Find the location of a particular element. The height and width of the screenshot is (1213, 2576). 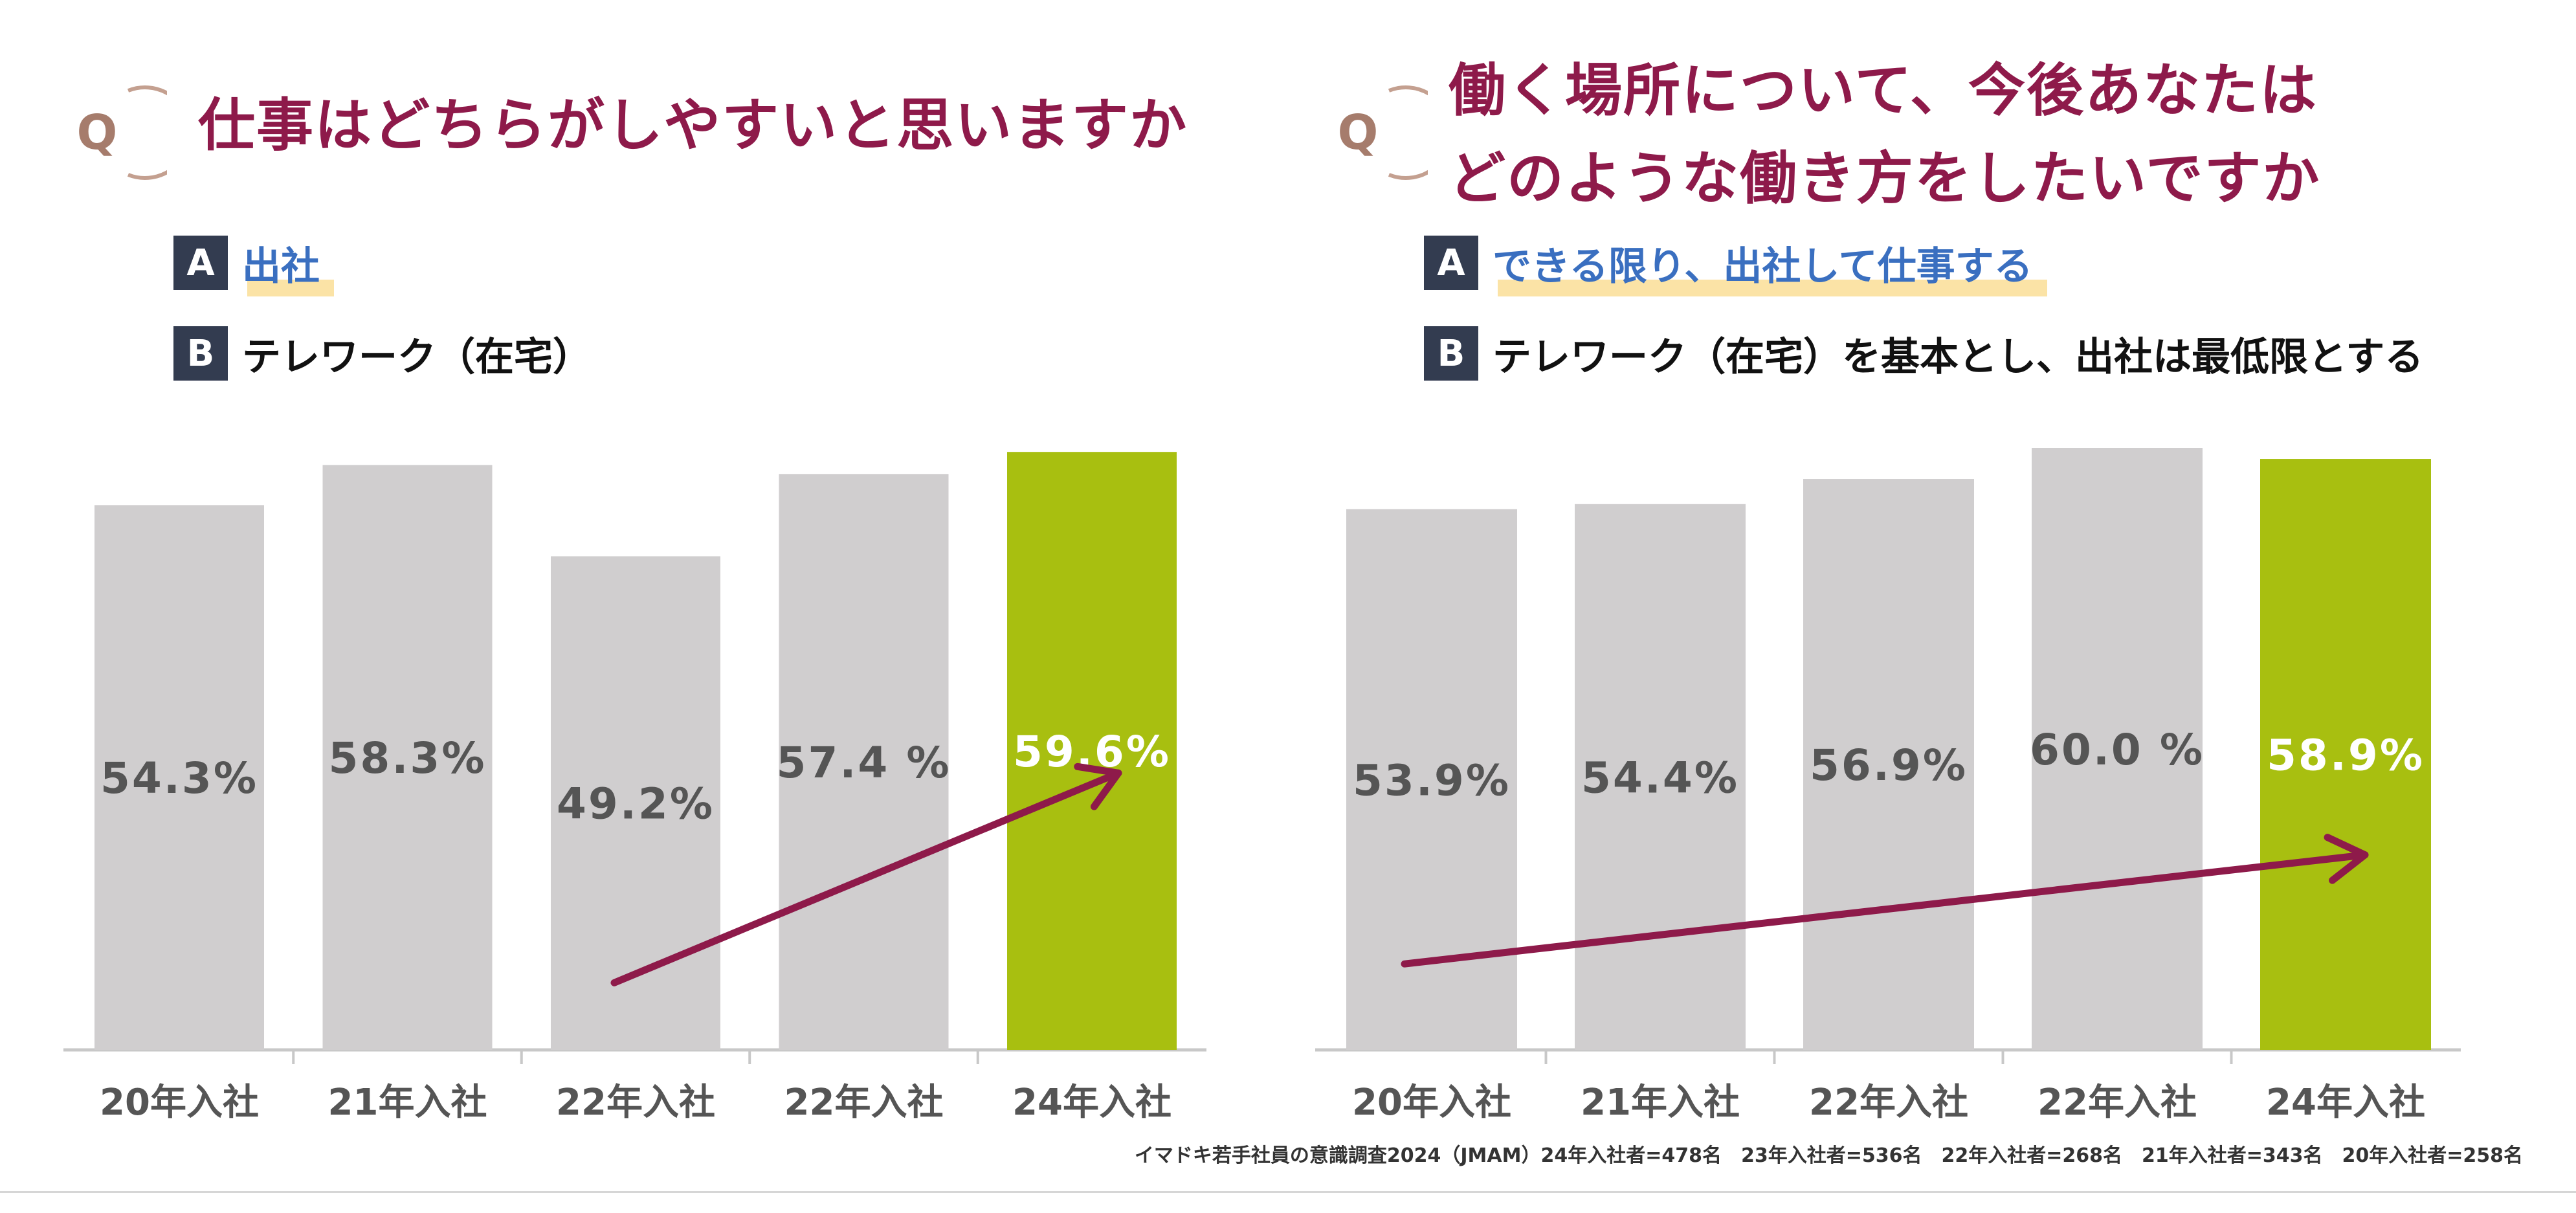

data-label-4: 57.4 % is located at coordinates (864, 763).